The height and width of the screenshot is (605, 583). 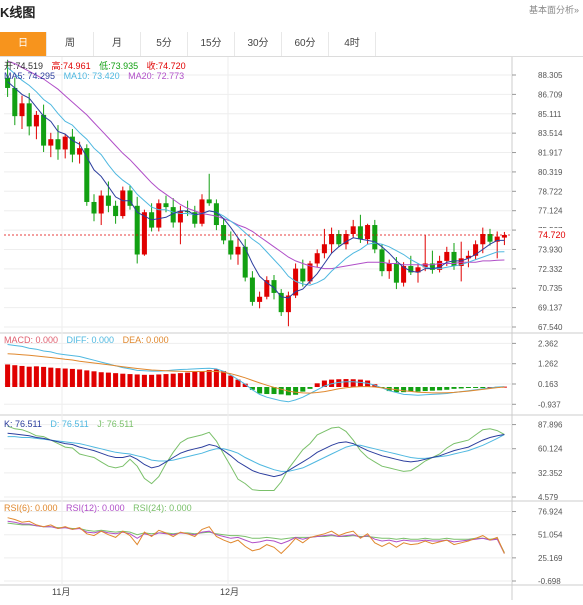 What do you see at coordinates (229, 592) in the screenshot?
I see `x-label-dec: 12月` at bounding box center [229, 592].